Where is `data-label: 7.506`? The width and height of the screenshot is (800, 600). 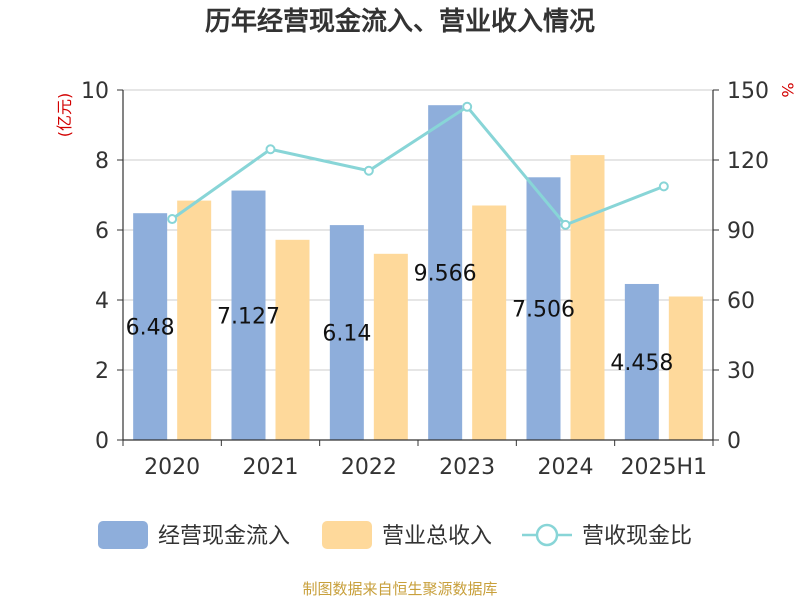
data-label: 7.506 is located at coordinates (543, 310).